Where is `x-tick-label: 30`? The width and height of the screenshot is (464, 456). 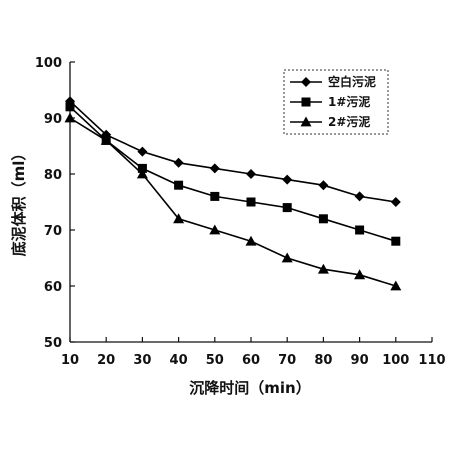 x-tick-label: 30 is located at coordinates (142, 360).